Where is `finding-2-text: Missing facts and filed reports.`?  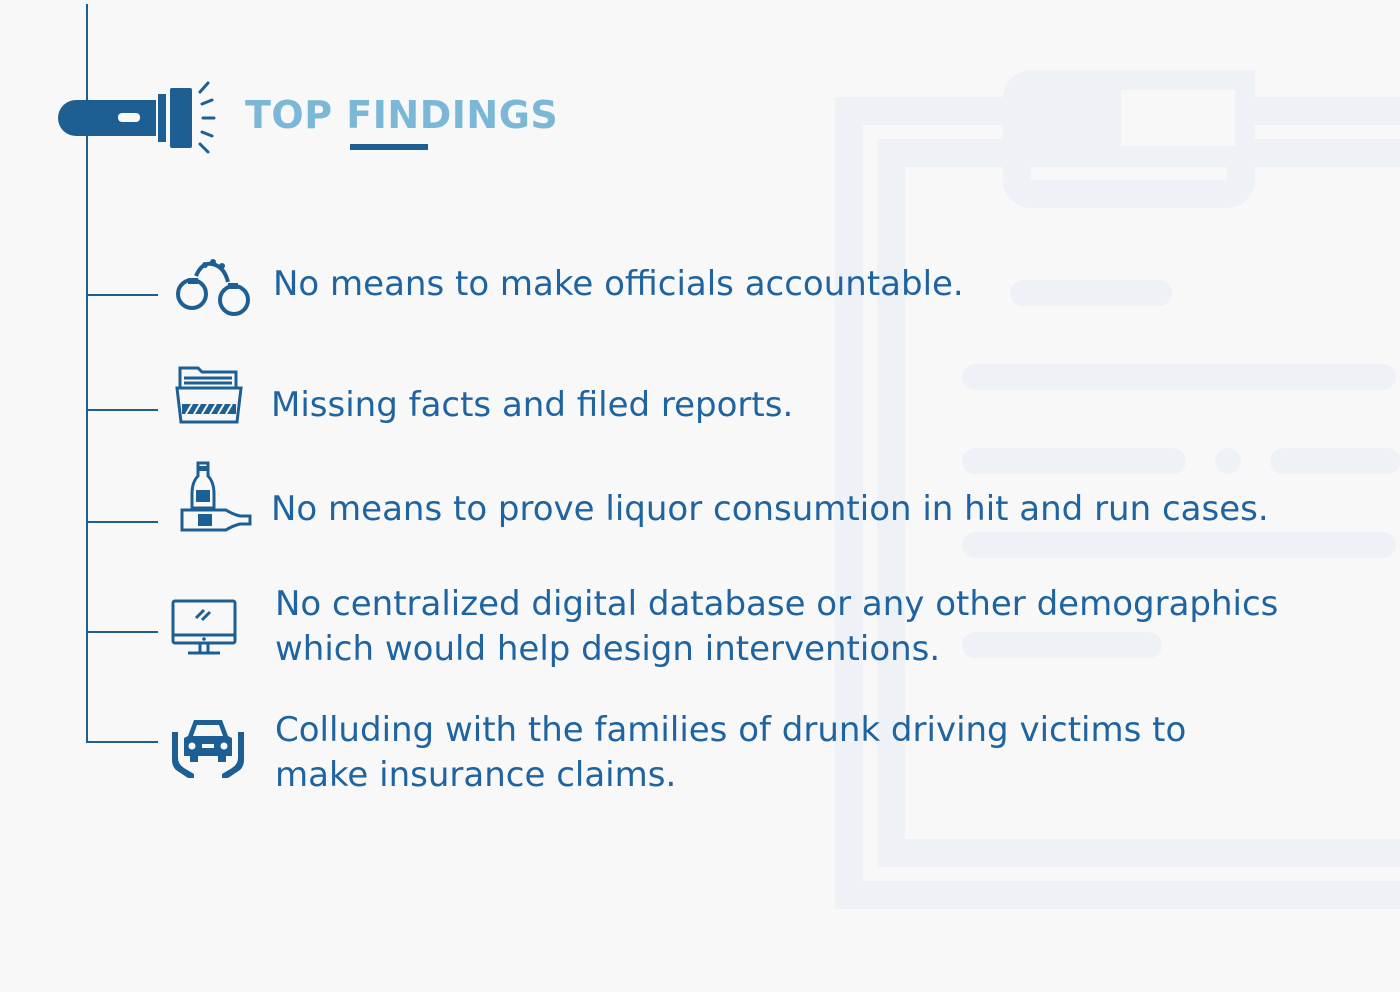 finding-2-text: Missing facts and filed reports. is located at coordinates (532, 405).